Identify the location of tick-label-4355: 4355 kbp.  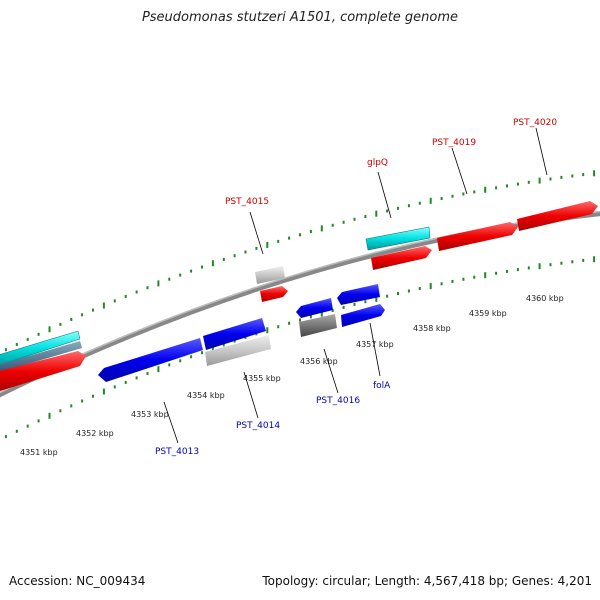
(262, 378).